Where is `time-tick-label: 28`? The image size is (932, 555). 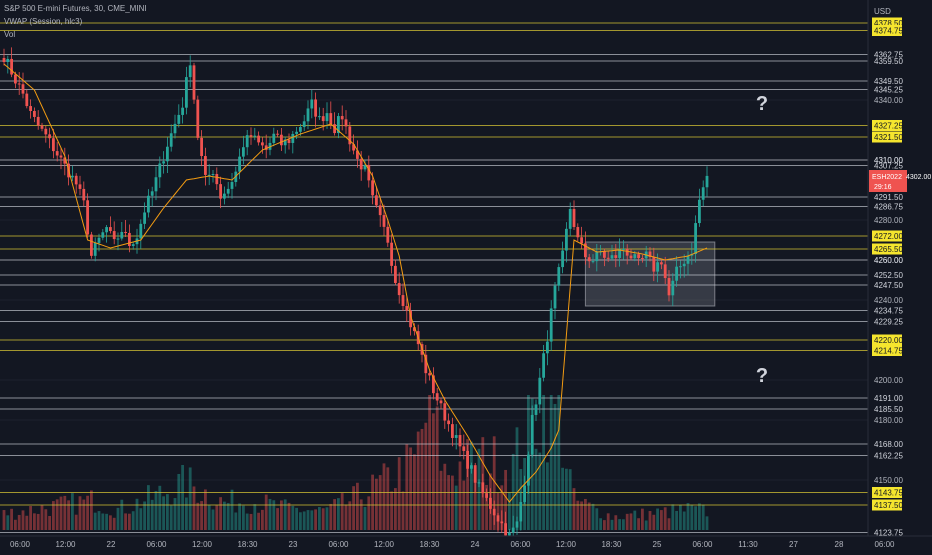 time-tick-label: 28 is located at coordinates (839, 544).